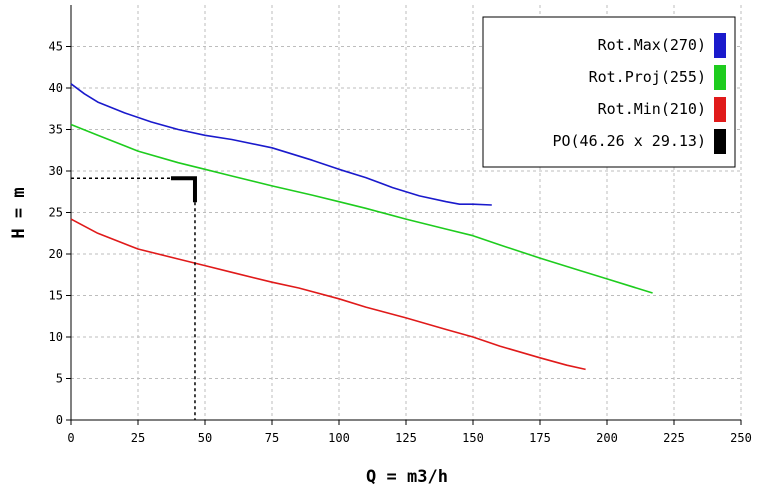  Describe the element at coordinates (19, 212) in the screenshot. I see `y-axis-title: H = m` at that location.